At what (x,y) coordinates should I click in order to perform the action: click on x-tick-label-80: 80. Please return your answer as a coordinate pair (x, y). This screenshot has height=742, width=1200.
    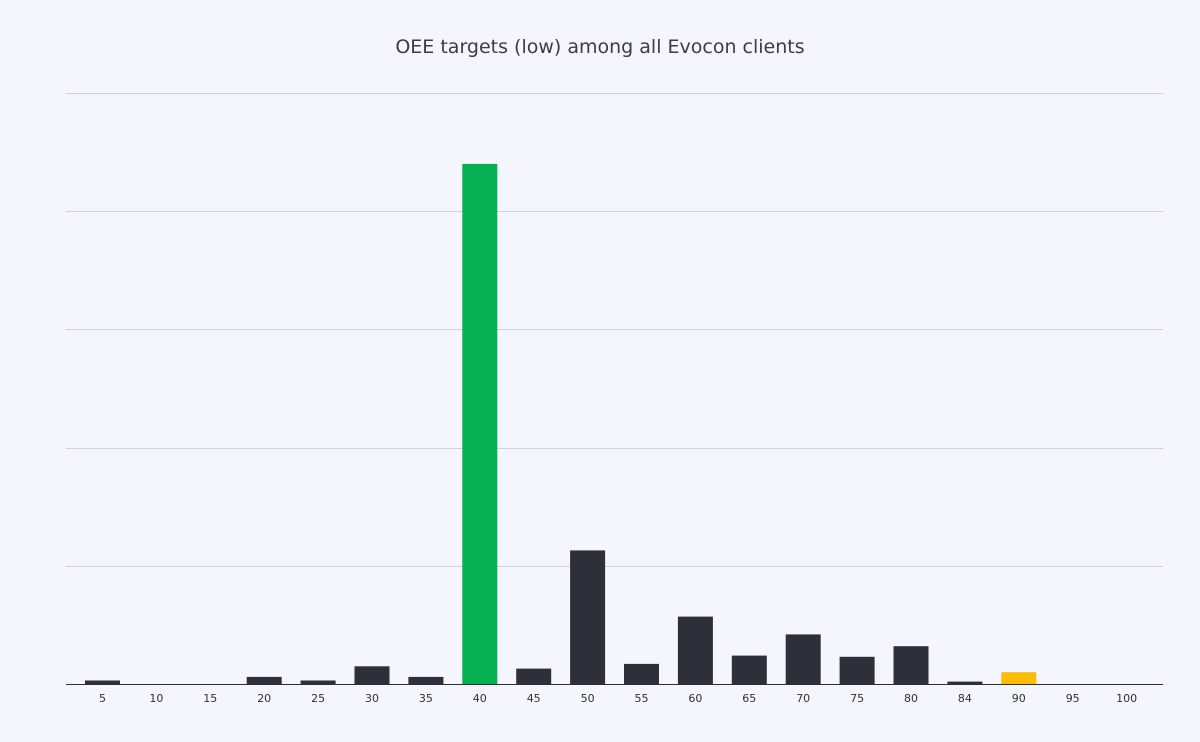
    Looking at the image, I should click on (911, 698).